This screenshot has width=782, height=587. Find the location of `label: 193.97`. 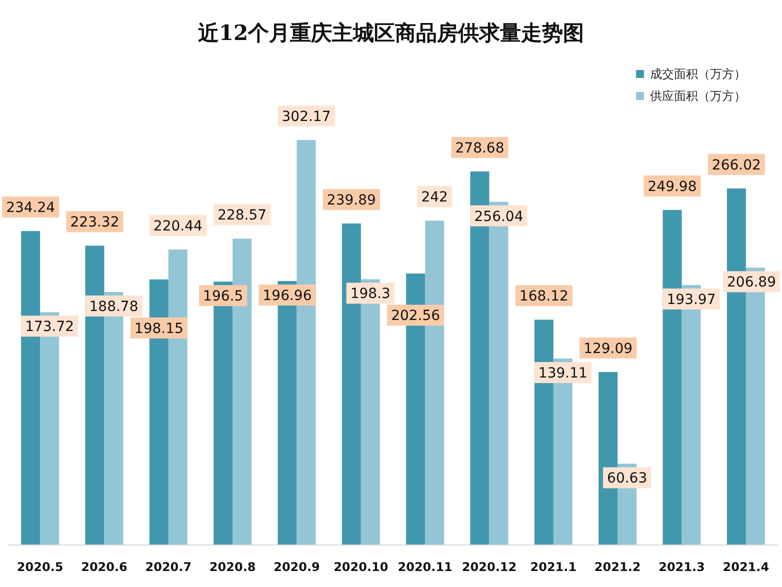

label: 193.97 is located at coordinates (691, 299).